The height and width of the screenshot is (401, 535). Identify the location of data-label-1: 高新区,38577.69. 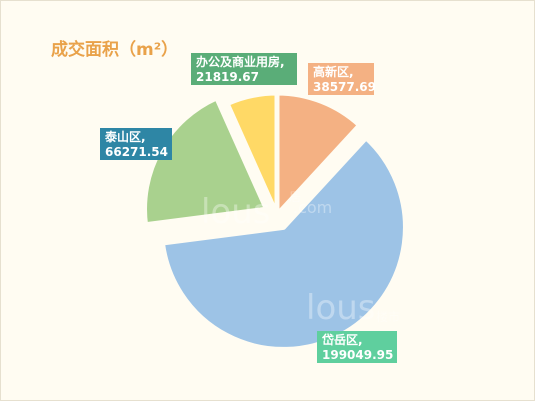
(342, 79).